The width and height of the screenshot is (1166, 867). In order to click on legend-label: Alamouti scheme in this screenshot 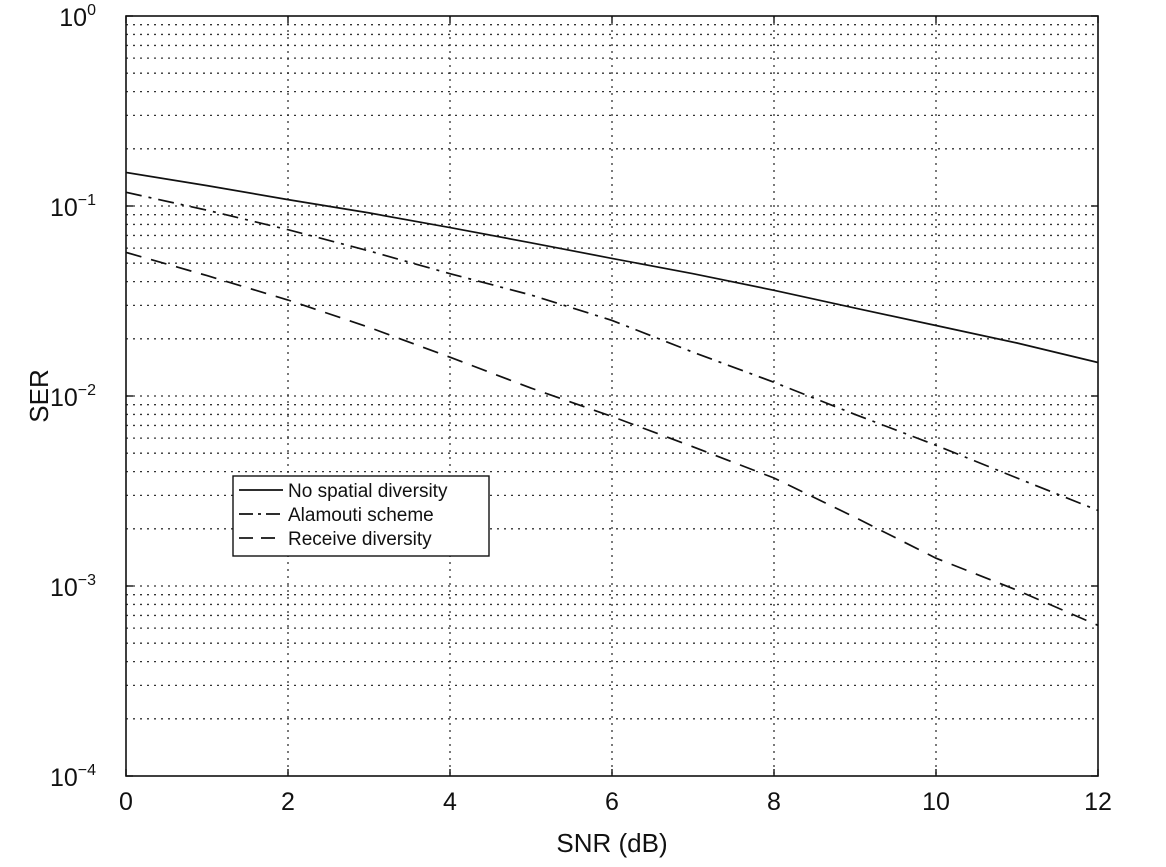, I will do `click(361, 515)`.